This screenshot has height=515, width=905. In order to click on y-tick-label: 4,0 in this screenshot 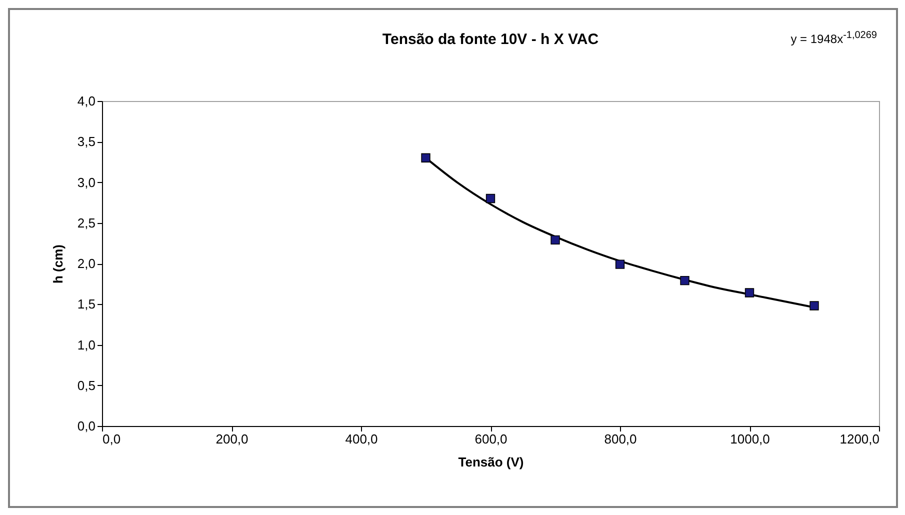, I will do `click(86, 101)`.